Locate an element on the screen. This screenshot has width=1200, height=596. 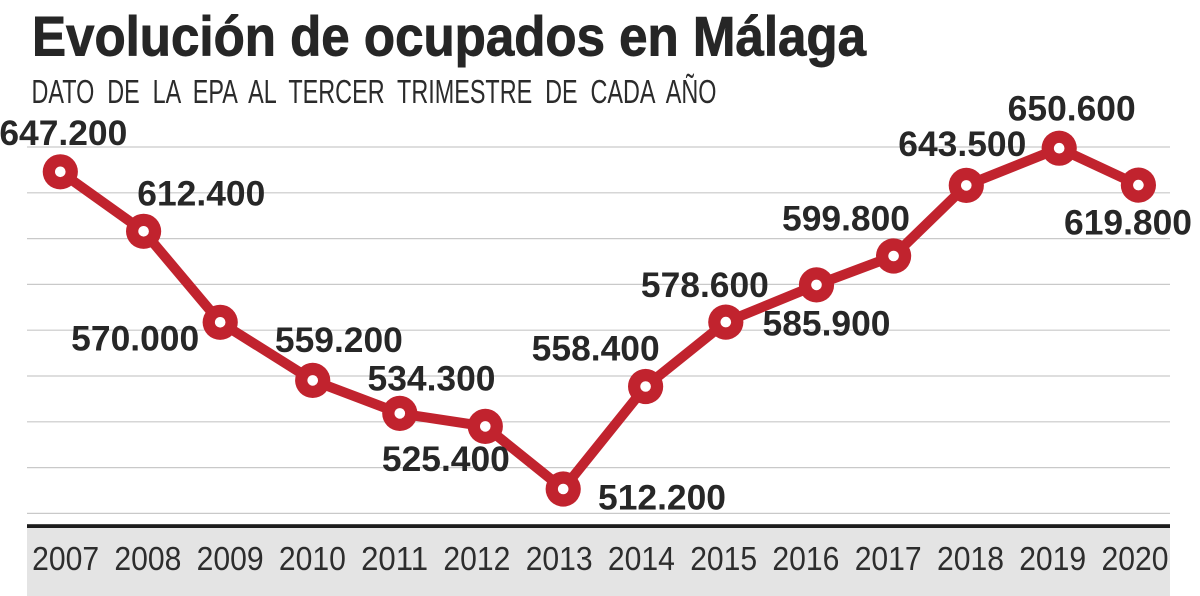
svg-text: 2012 is located at coordinates (476, 559).